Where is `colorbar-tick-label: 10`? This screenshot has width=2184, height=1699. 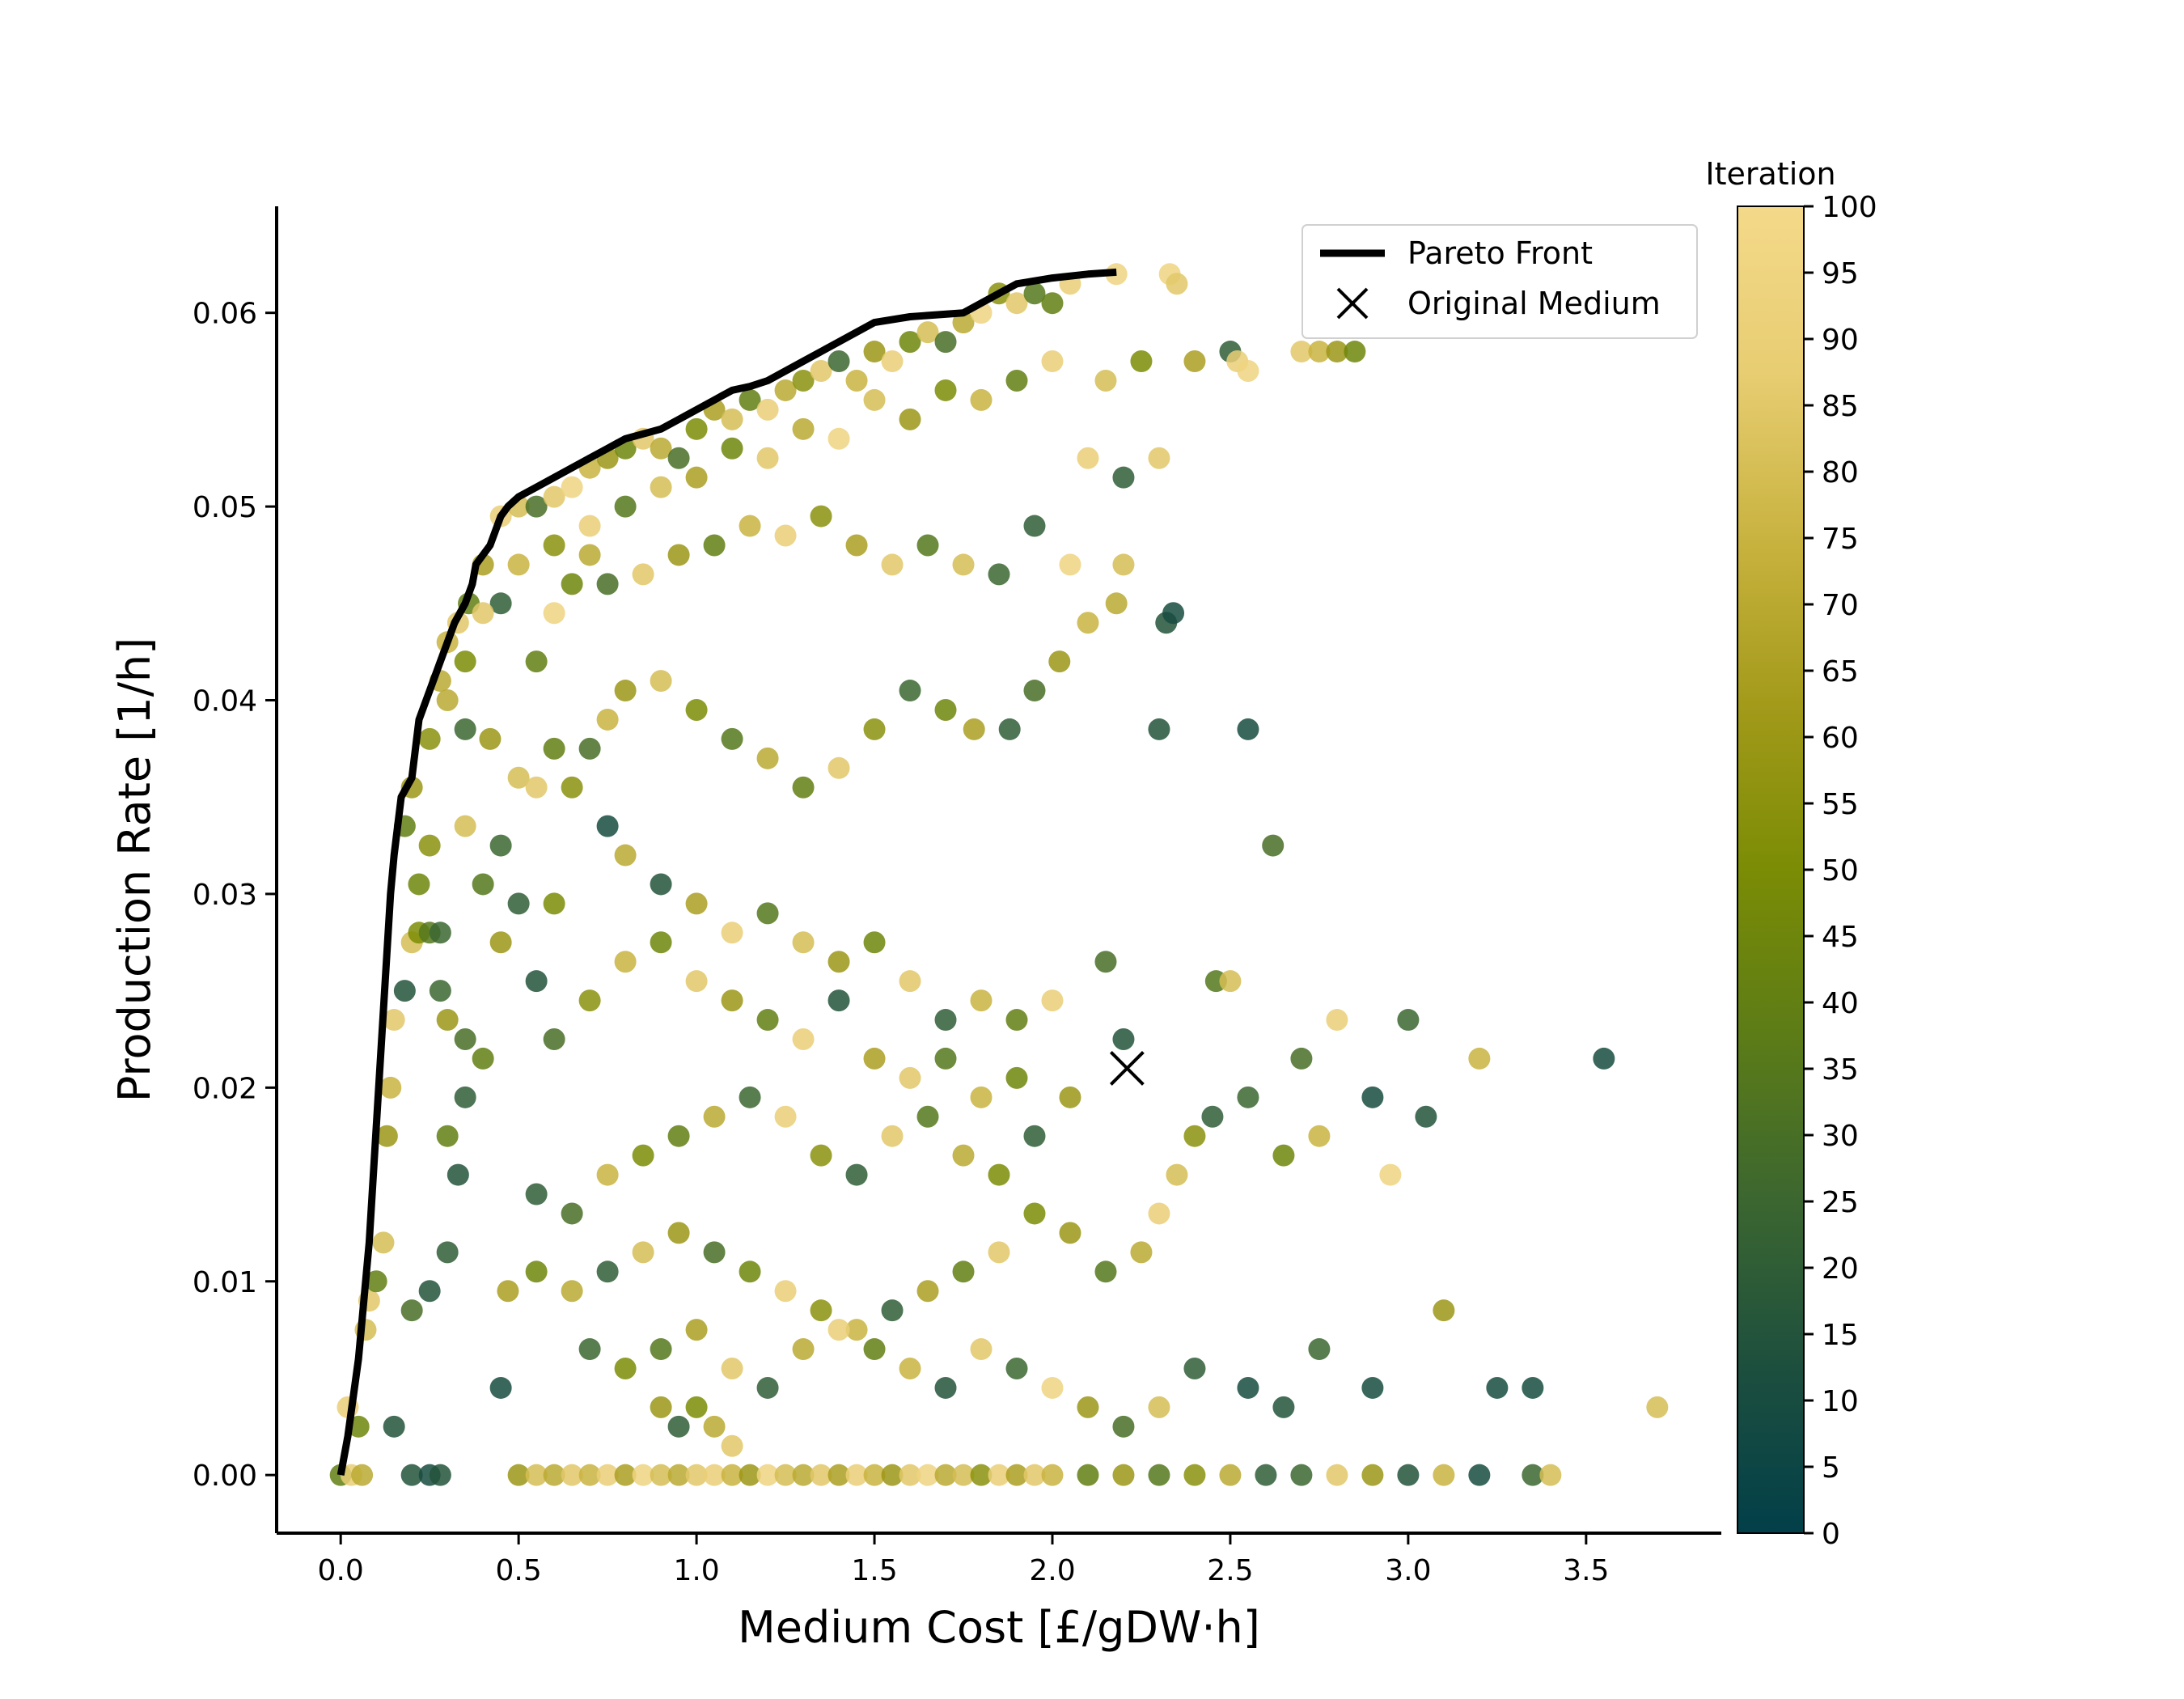 colorbar-tick-label: 10 is located at coordinates (1840, 1401).